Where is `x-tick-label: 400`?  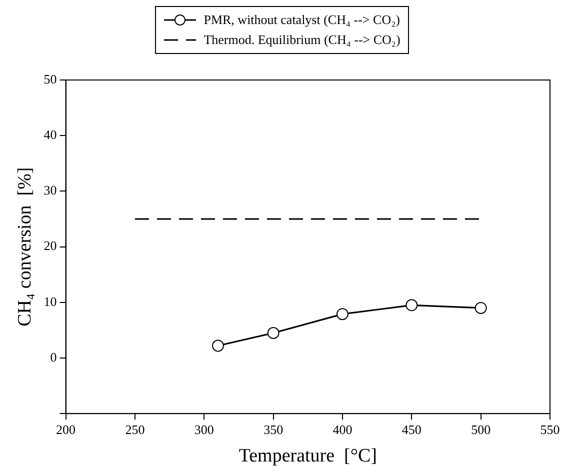
x-tick-label: 400 is located at coordinates (342, 429).